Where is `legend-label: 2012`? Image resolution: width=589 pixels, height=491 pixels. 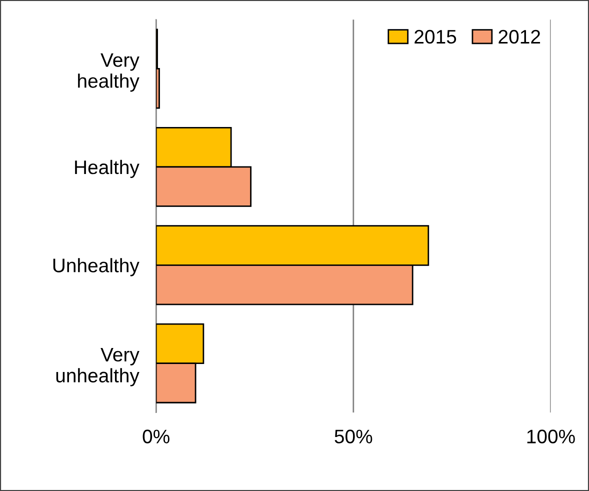 legend-label: 2012 is located at coordinates (519, 37).